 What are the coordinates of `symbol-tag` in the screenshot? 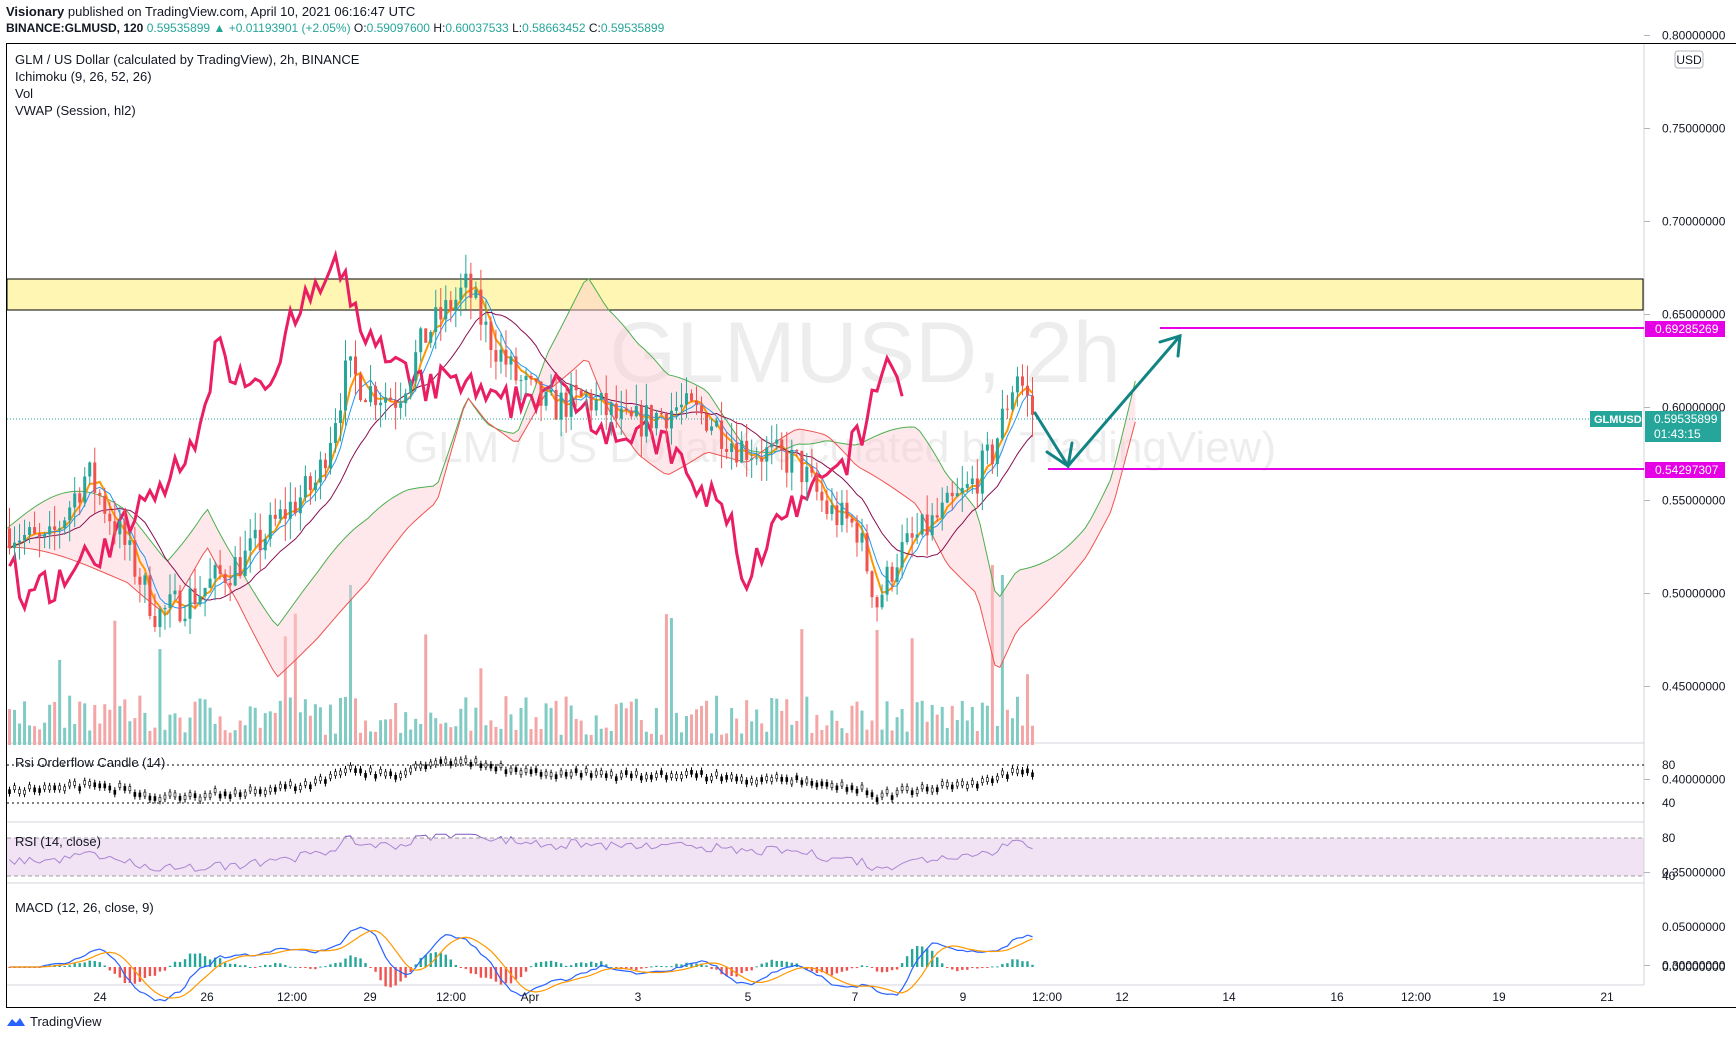 It's located at (1616, 419).